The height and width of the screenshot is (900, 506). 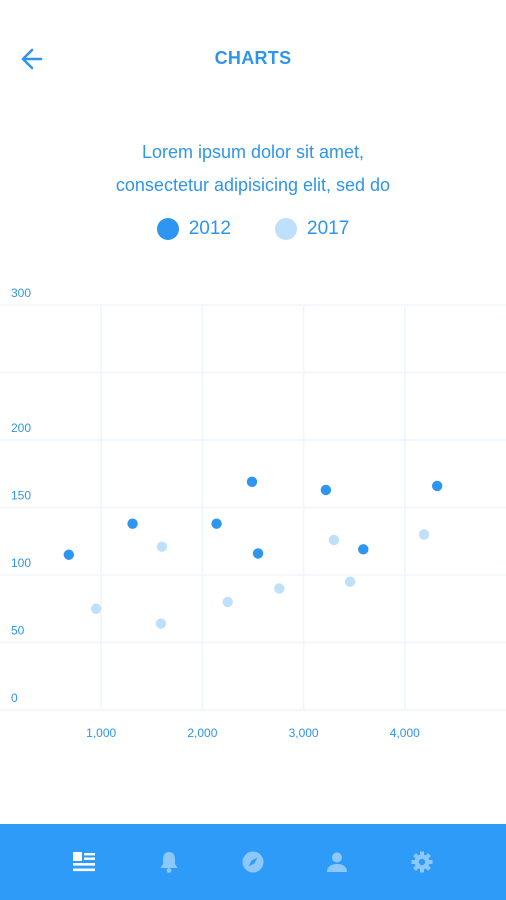 I want to click on description-line-1: Lorem ipsum dolor sit amet,, so click(x=253, y=152).